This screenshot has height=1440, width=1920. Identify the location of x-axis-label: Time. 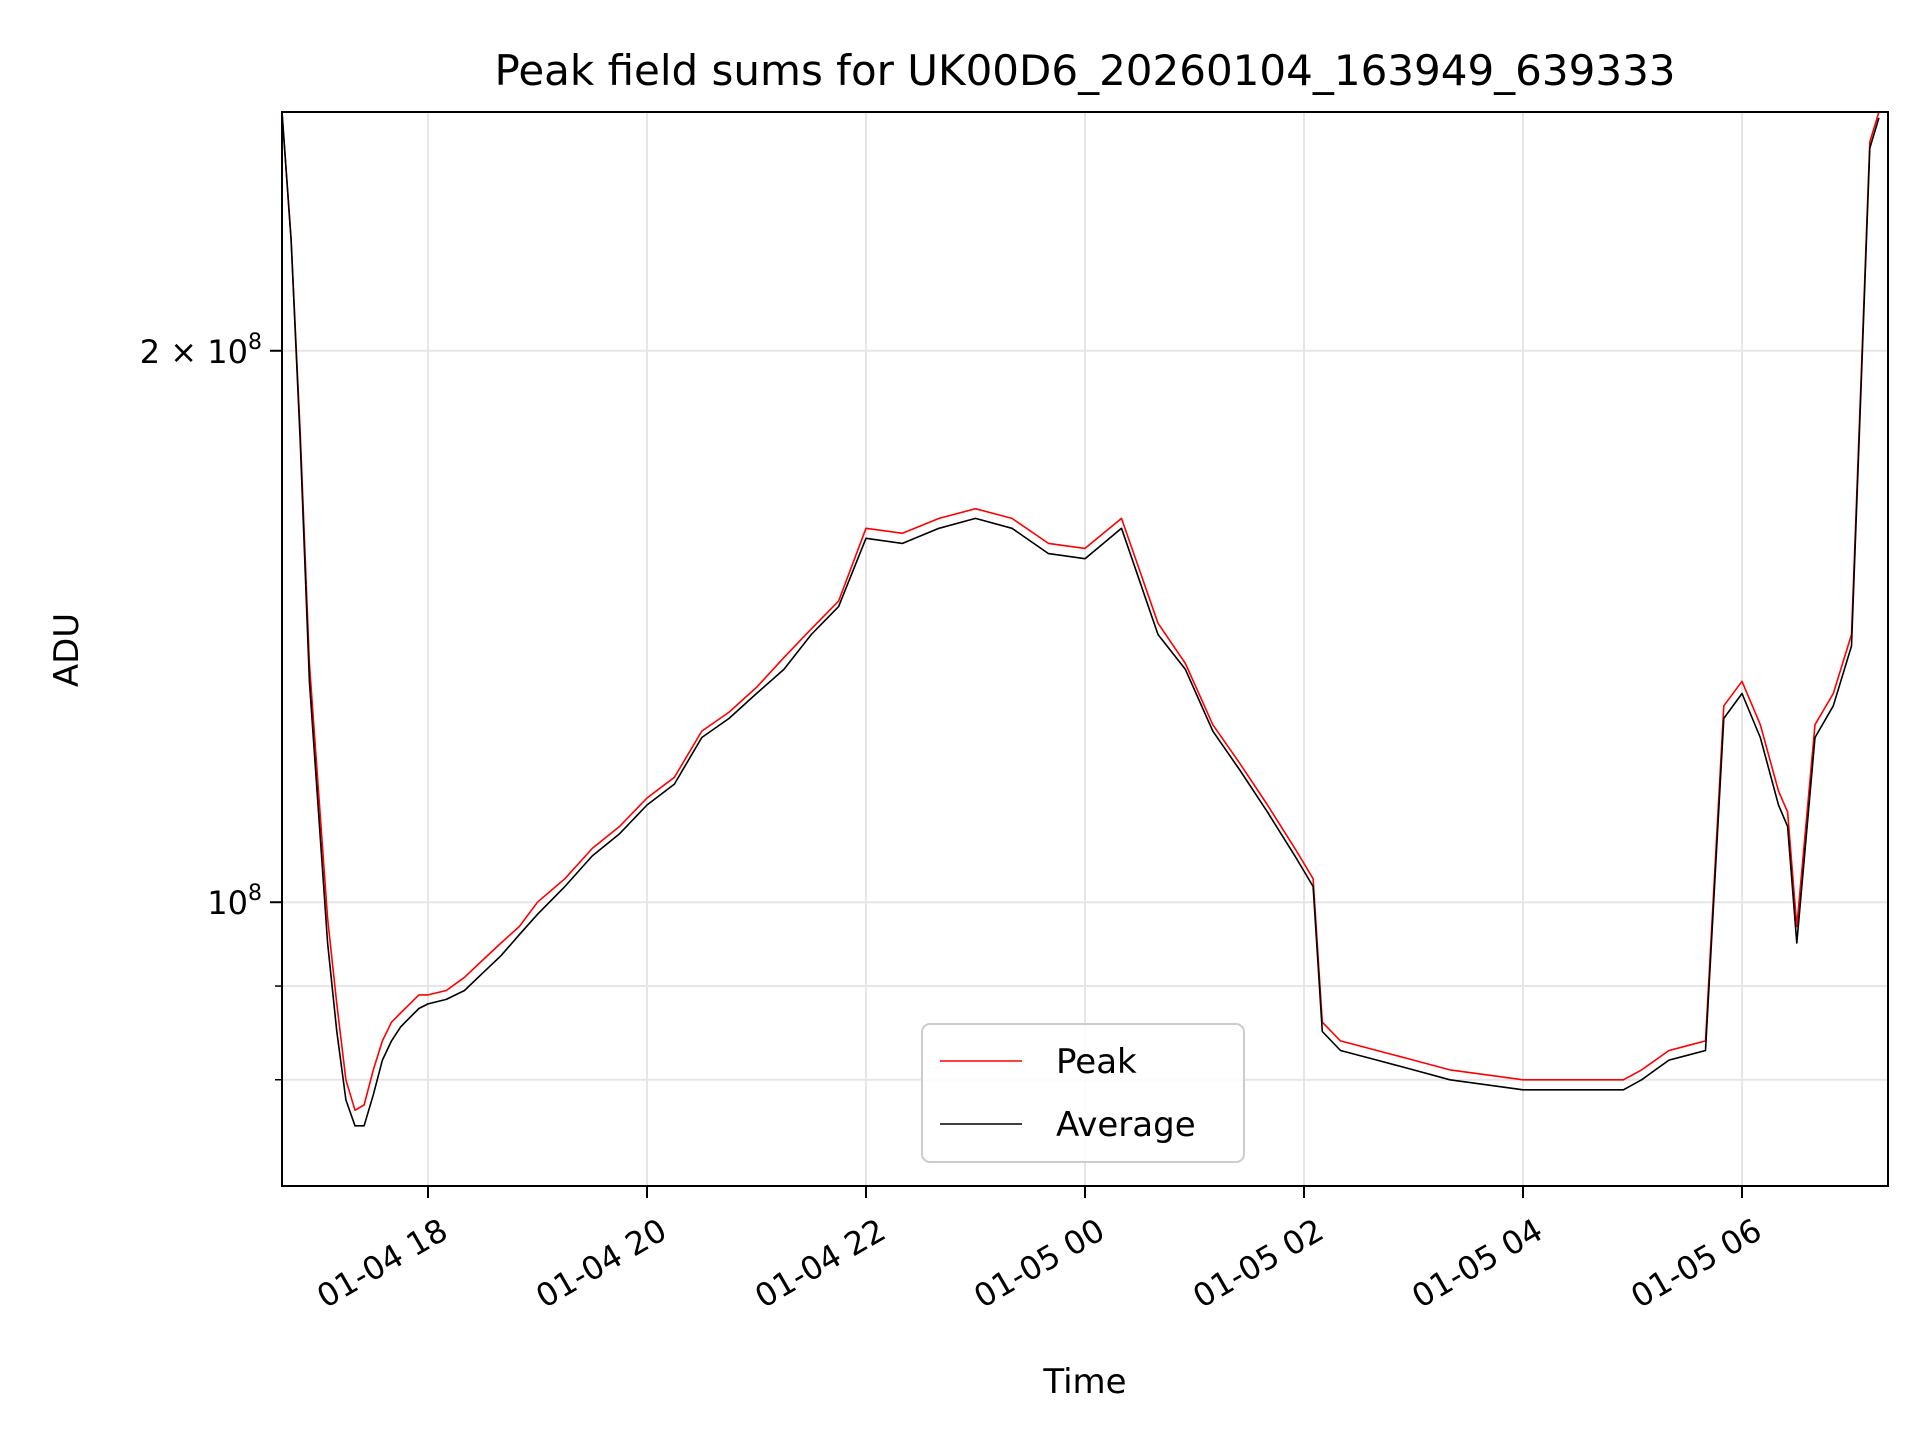
(1084, 1382).